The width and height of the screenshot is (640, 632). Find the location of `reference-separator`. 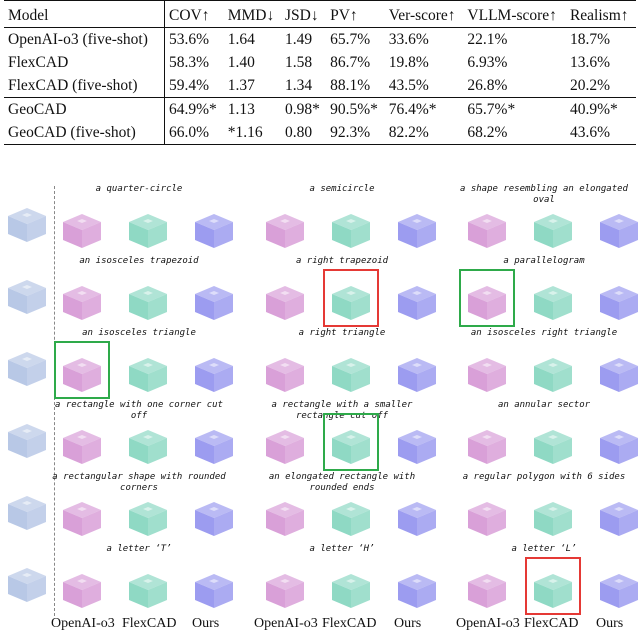

reference-separator is located at coordinates (54, 401).